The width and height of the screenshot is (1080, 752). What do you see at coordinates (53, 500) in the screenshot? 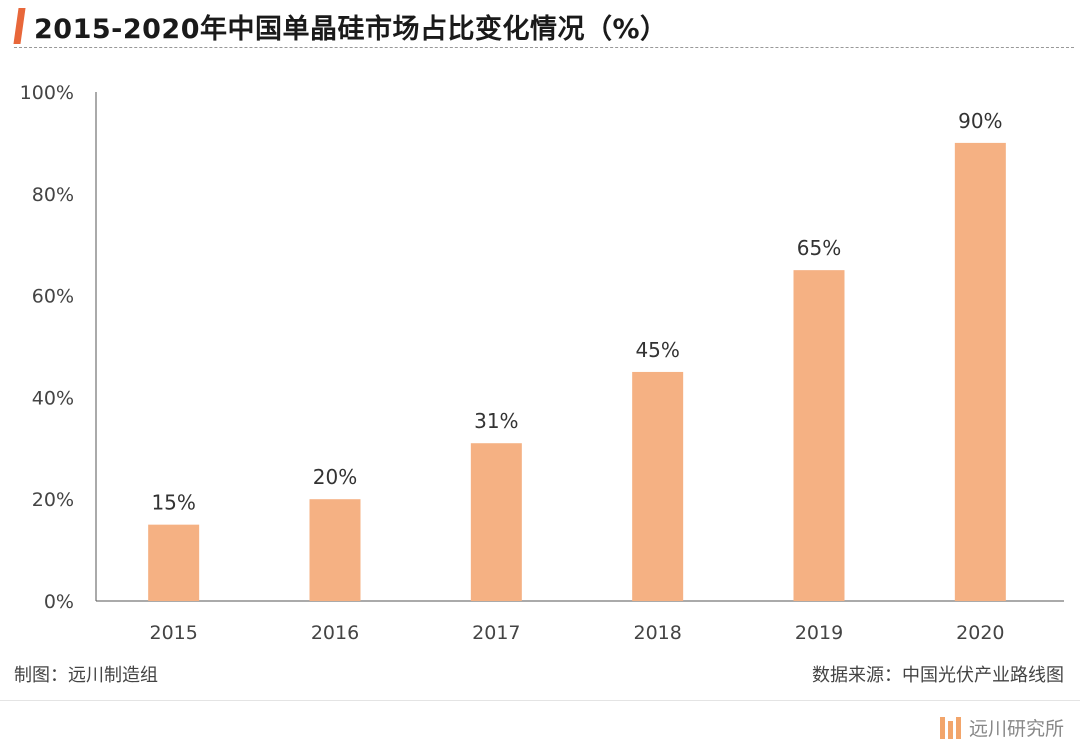
I see `y-tick-label: 20%` at bounding box center [53, 500].